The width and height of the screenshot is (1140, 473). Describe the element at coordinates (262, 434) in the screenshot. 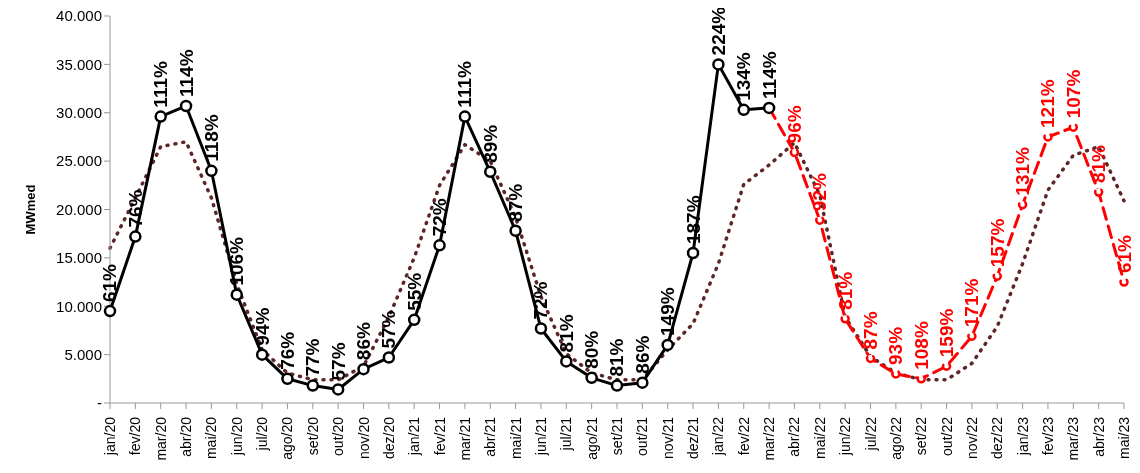

I see `x-tick-label: jul/20` at that location.